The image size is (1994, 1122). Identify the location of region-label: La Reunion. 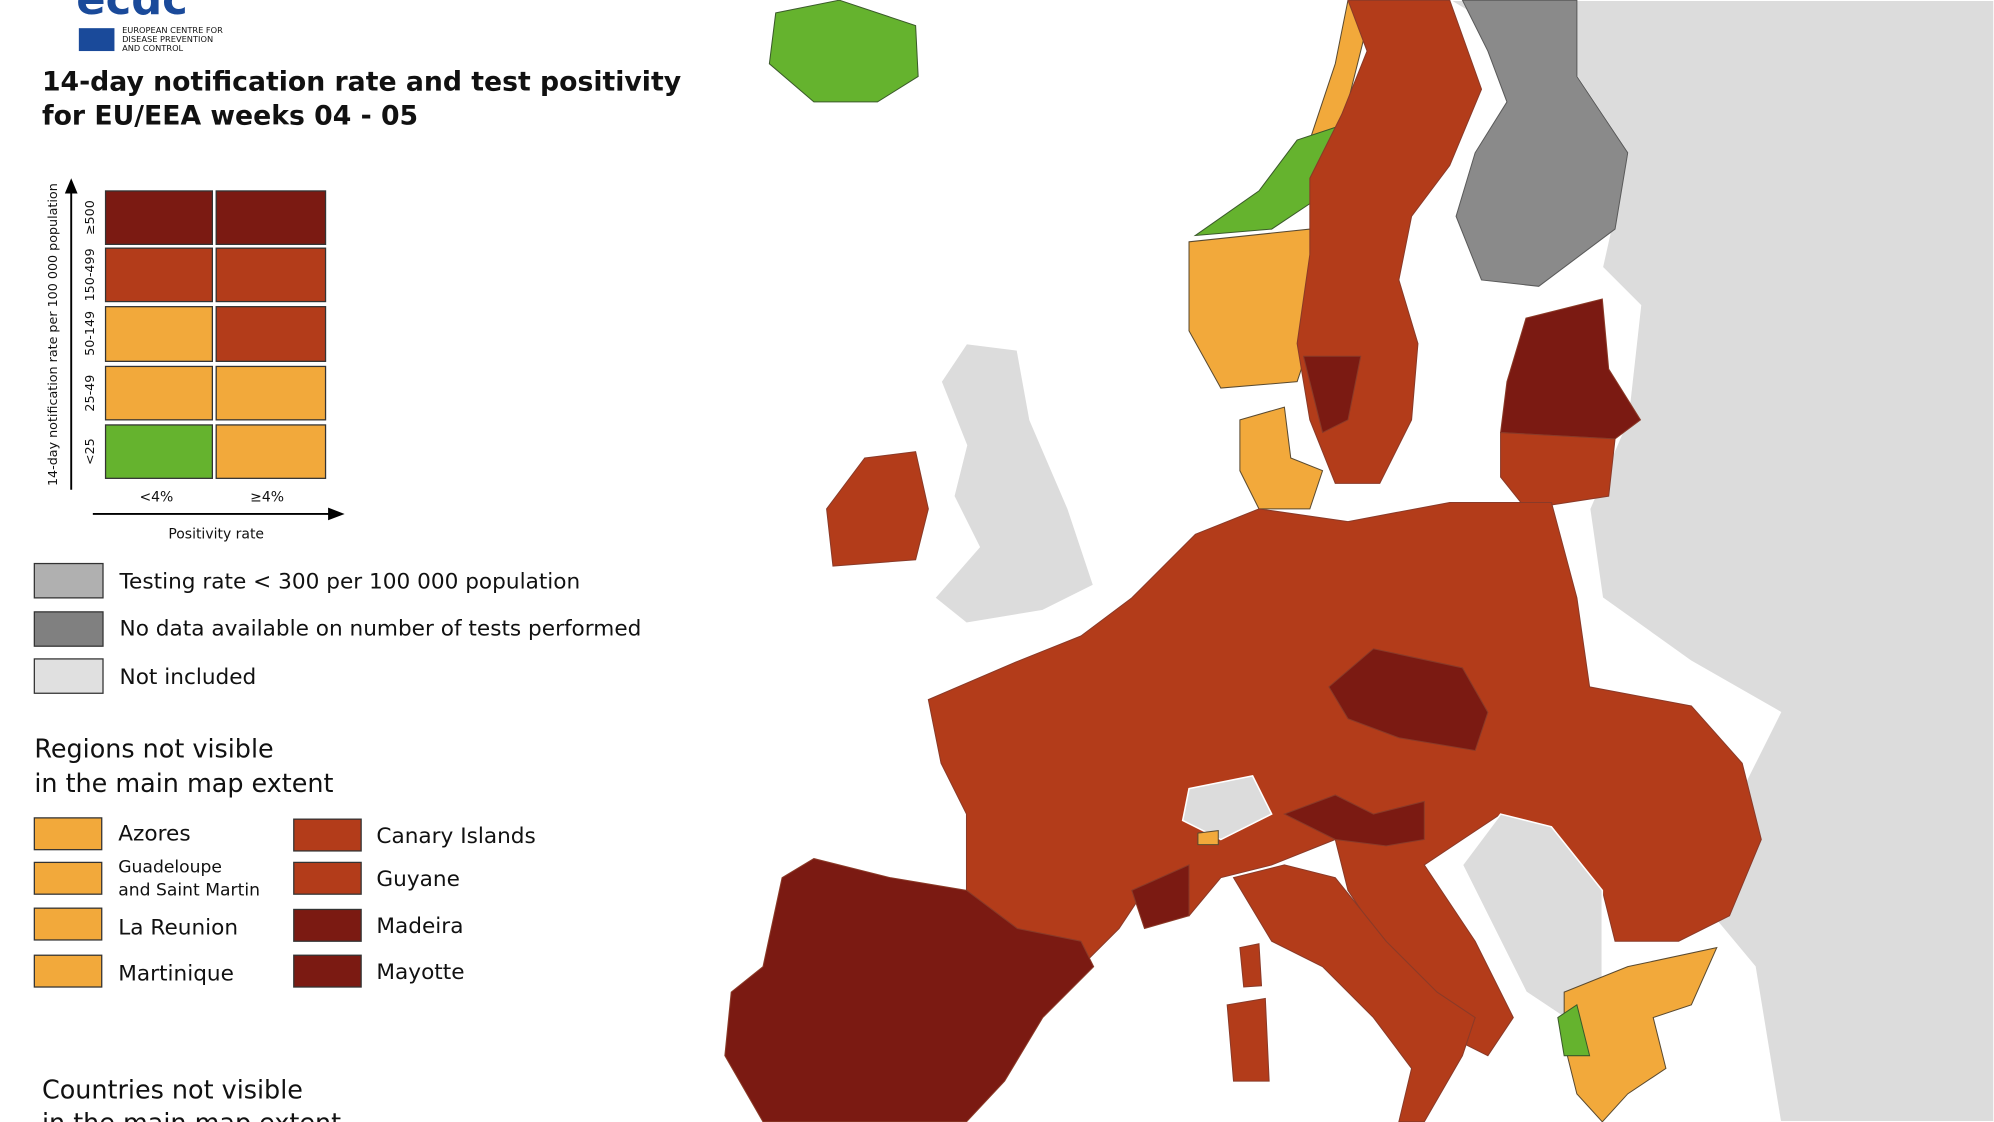
(178, 928).